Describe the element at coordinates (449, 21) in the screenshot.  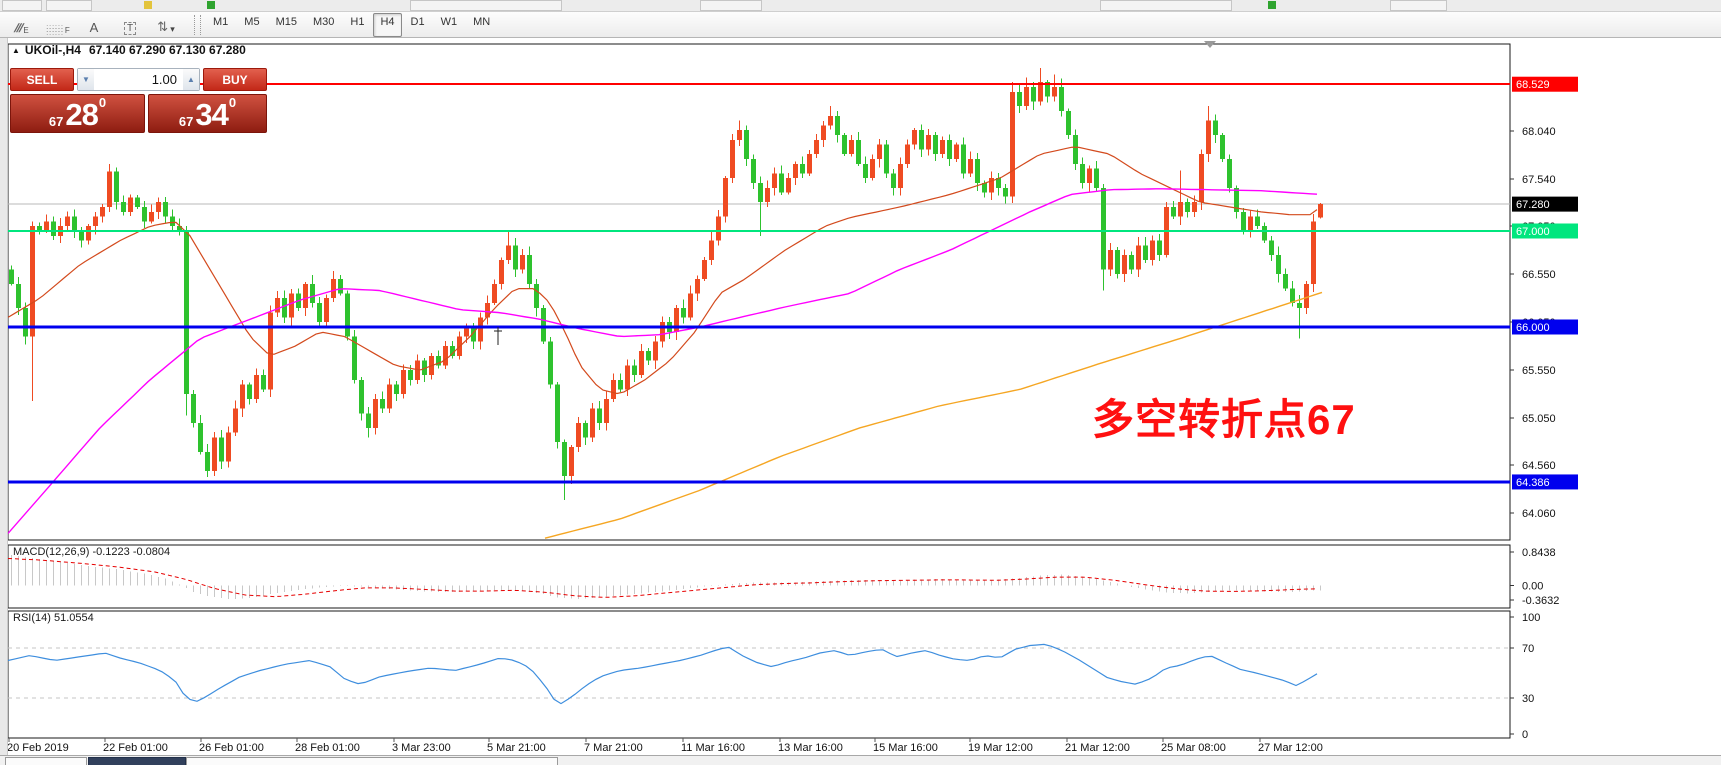
I see `tab-timeframe-w1: W1` at that location.